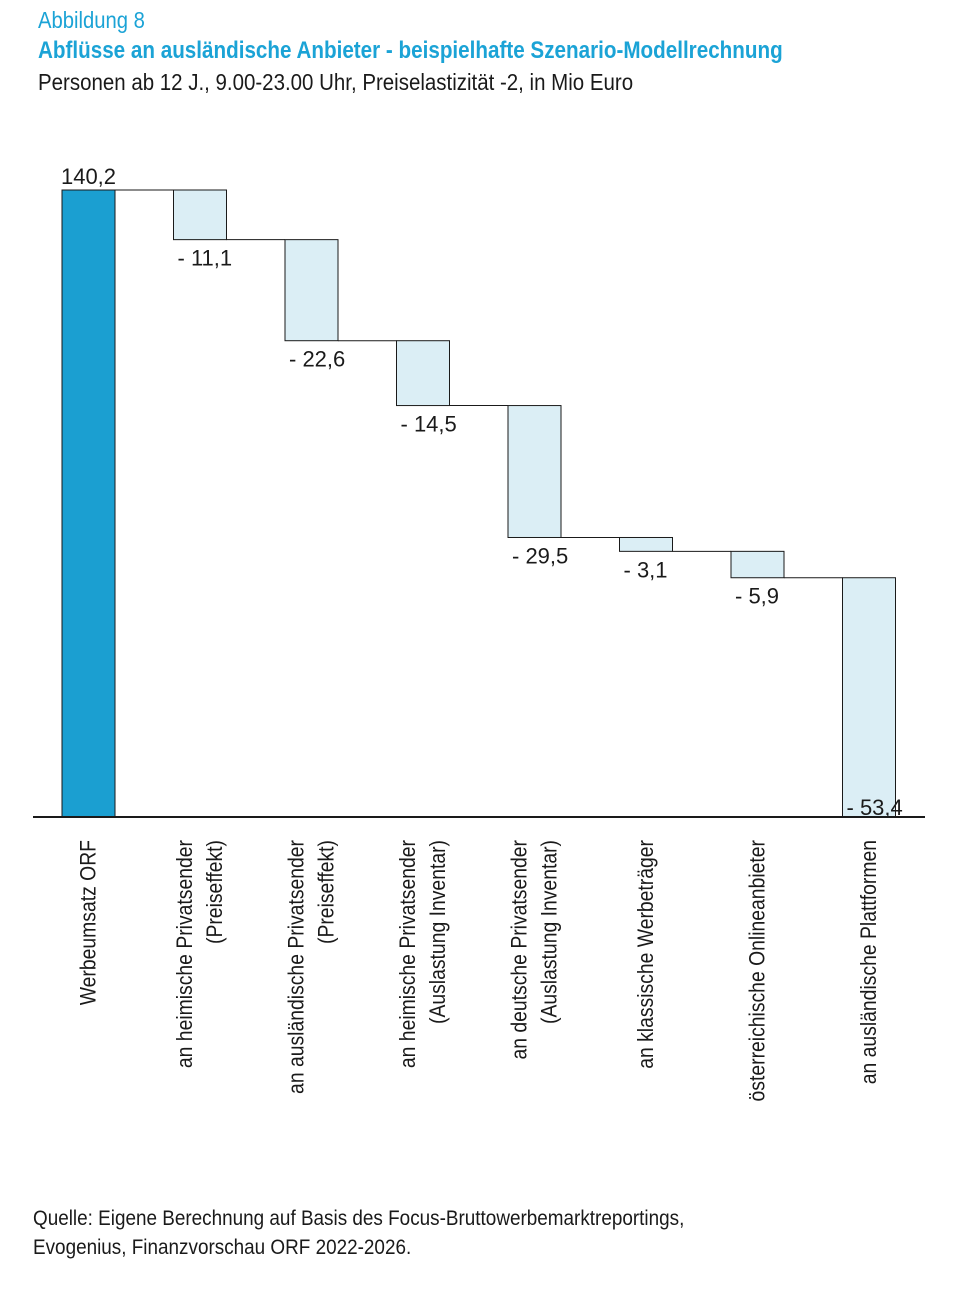 The image size is (958, 1294). I want to click on data-label-step-4: - 29,5, so click(540, 555).